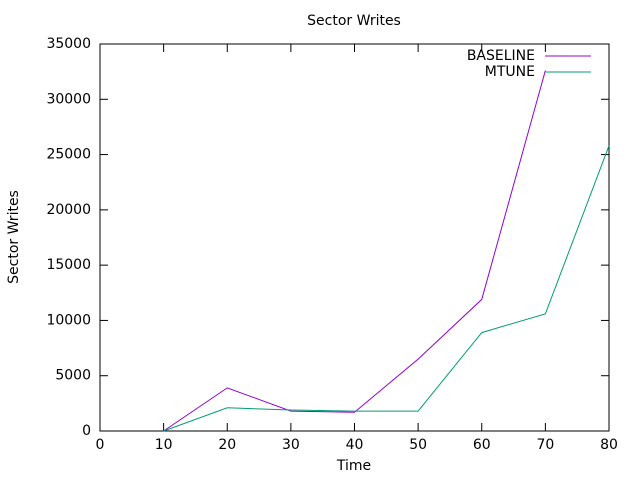  Describe the element at coordinates (68, 99) in the screenshot. I see `y-tick-label: 30000` at that location.